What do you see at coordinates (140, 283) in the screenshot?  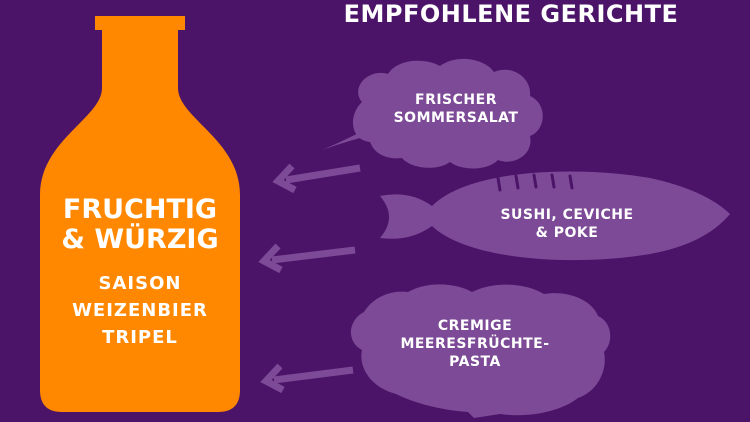 I see `beer-style-saison: SAISON` at bounding box center [140, 283].